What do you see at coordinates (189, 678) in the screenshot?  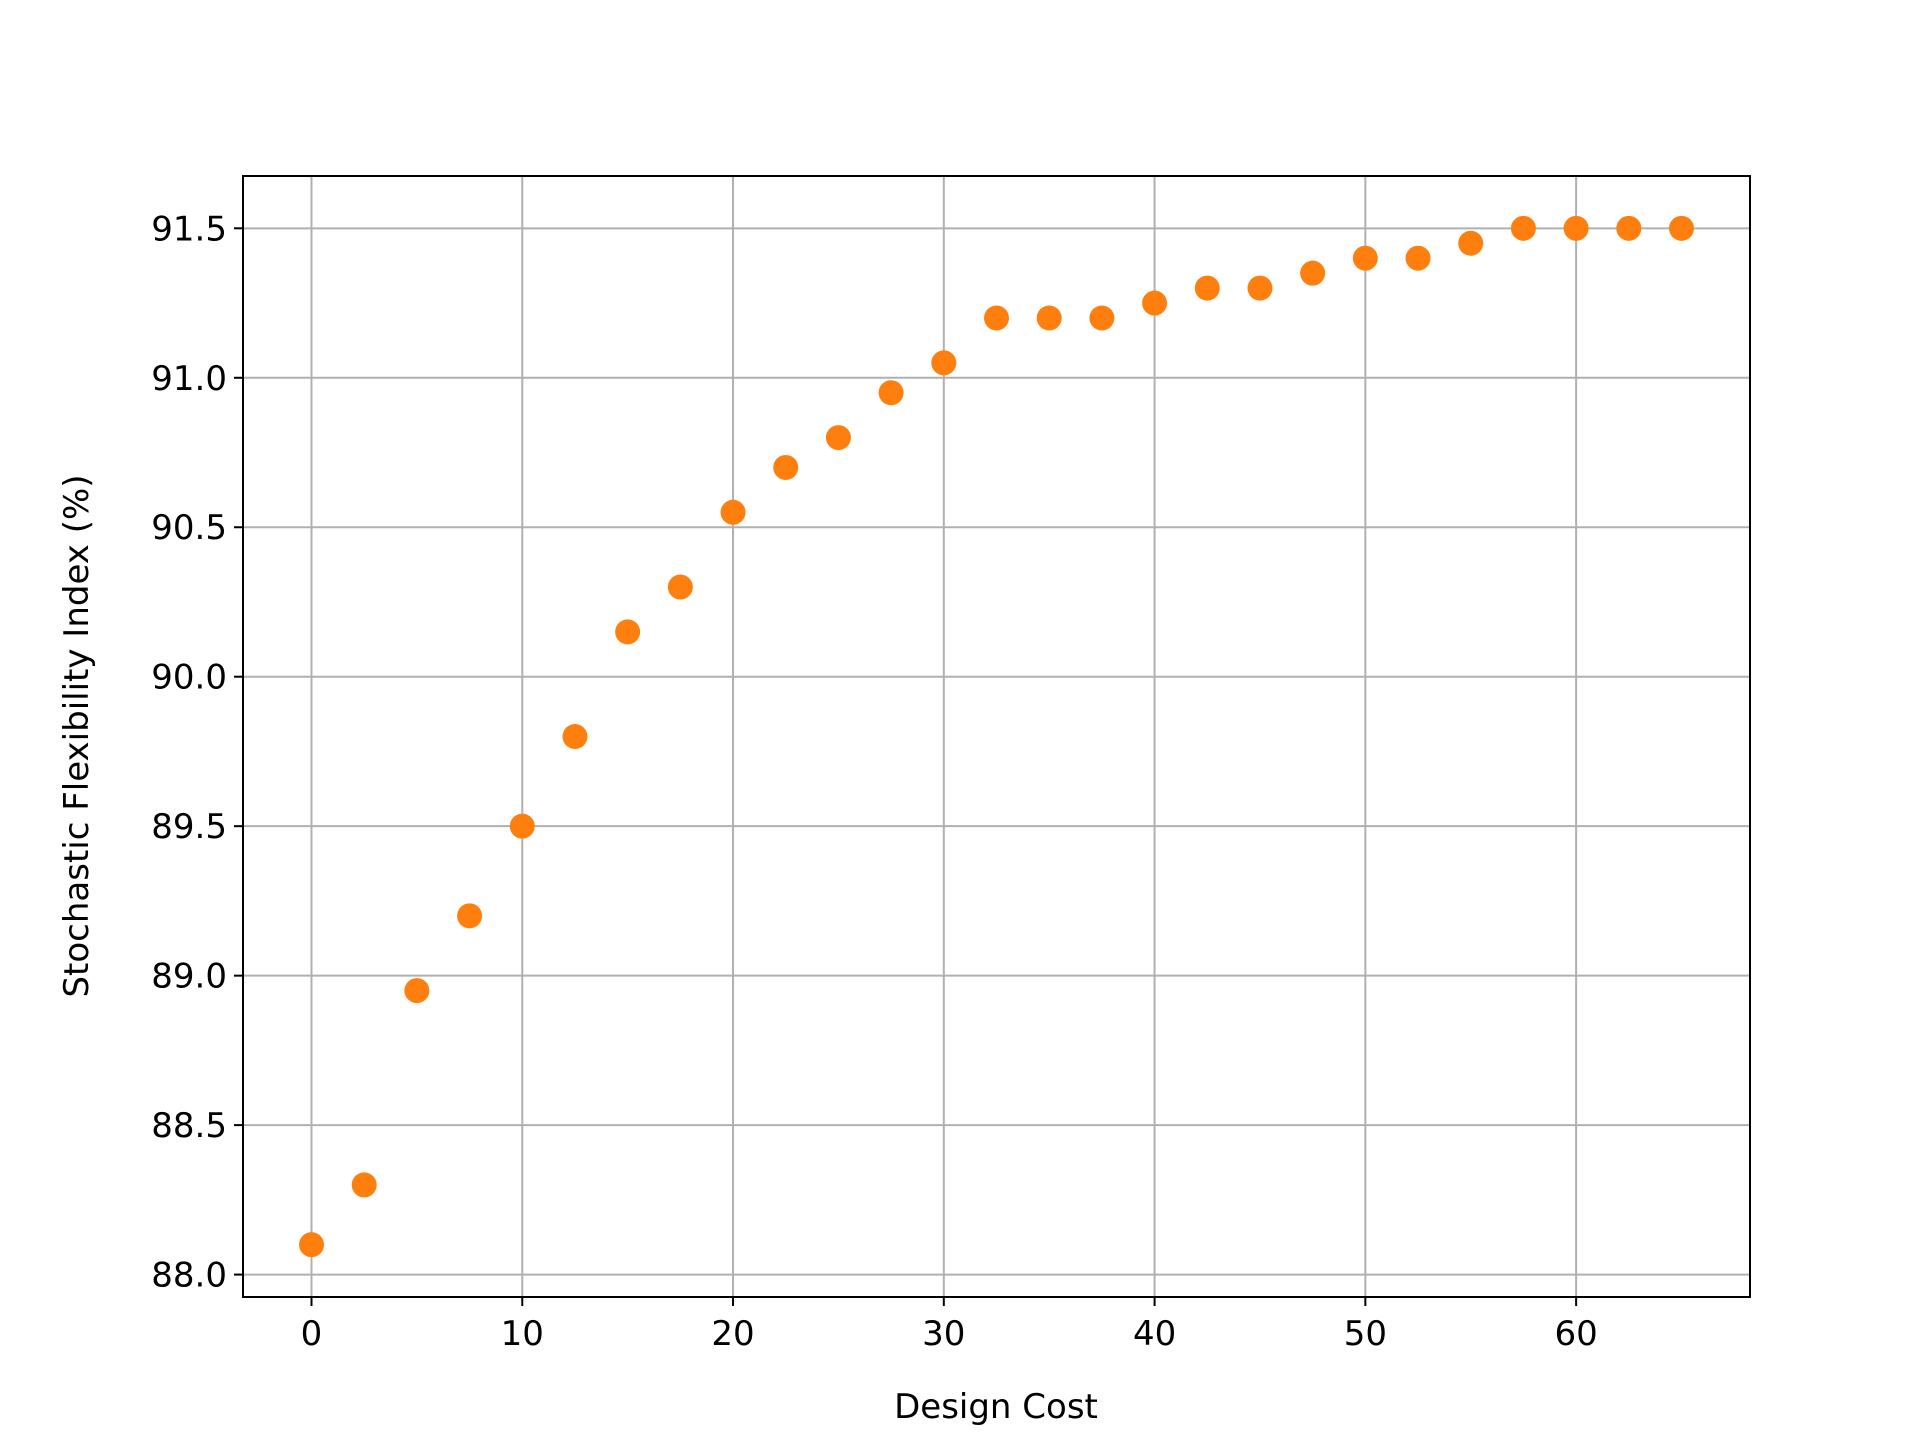 I see `y-tick-label: 90.0` at bounding box center [189, 678].